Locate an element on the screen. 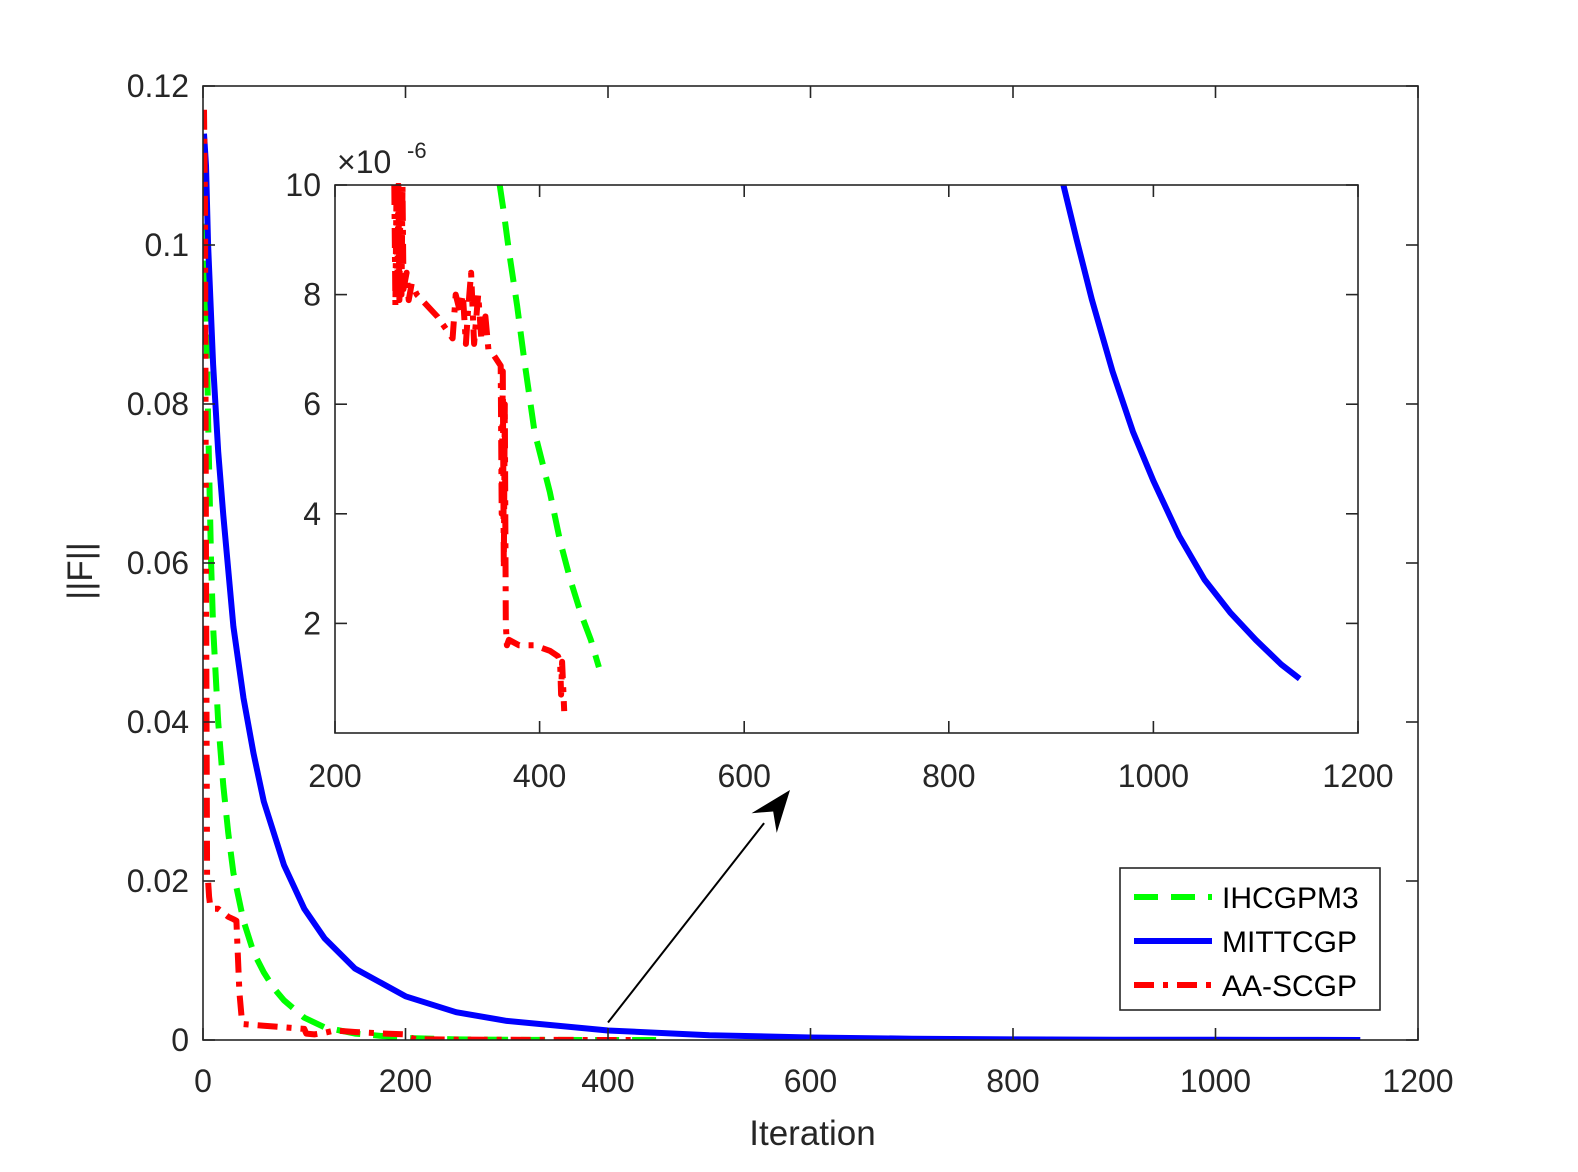 The height and width of the screenshot is (1172, 1578). y-tick-label: 0.12 is located at coordinates (158, 86).